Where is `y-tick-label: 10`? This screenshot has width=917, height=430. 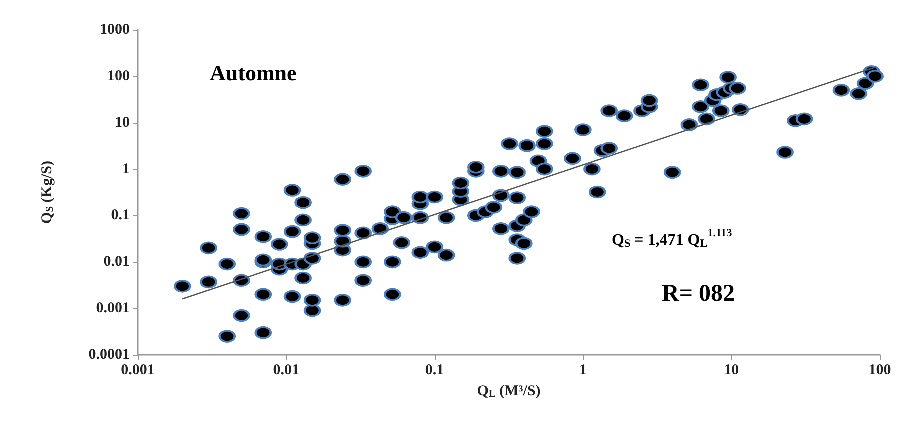
y-tick-label: 10 is located at coordinates (122, 122).